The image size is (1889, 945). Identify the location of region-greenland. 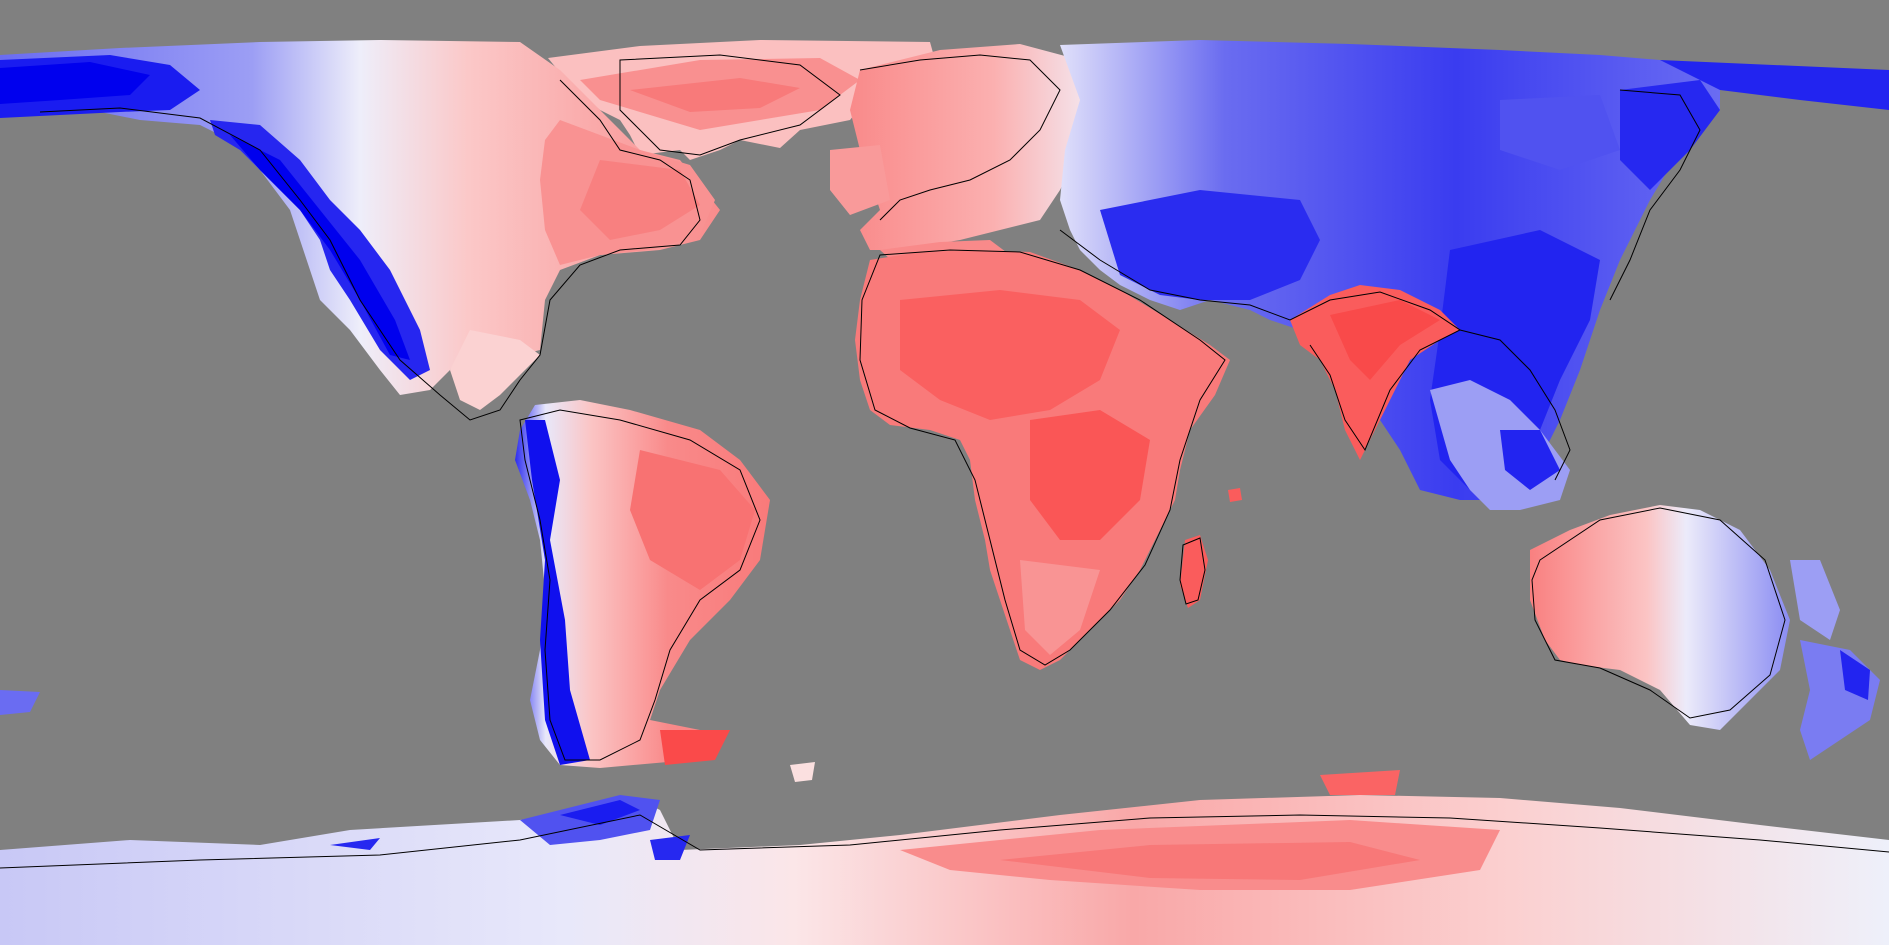
(741, 100).